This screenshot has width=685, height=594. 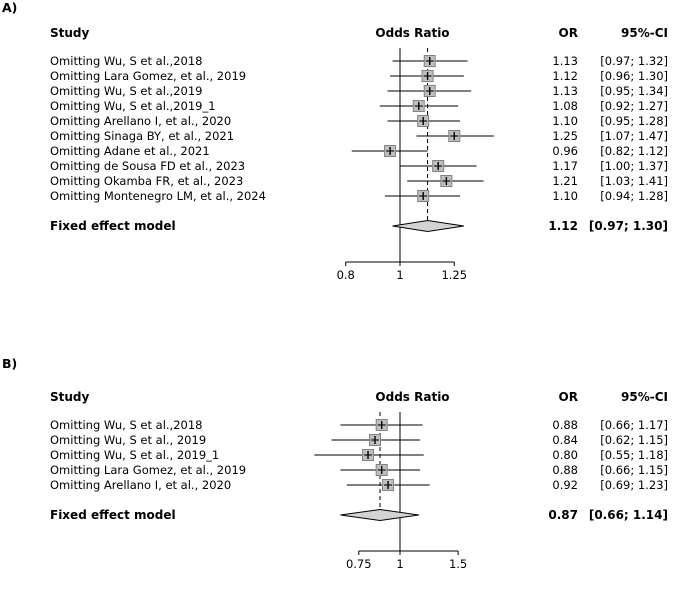 I want to click on panel-b-label: B), so click(x=10, y=363).